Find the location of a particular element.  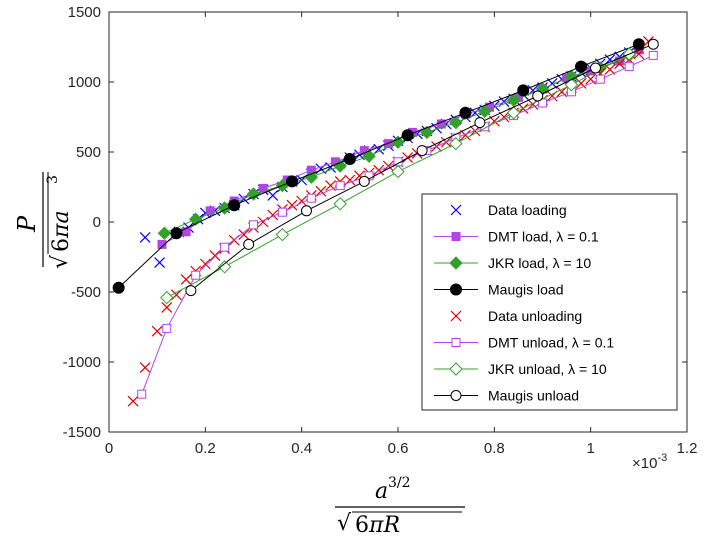

svg-text: a is located at coordinates (381, 491).